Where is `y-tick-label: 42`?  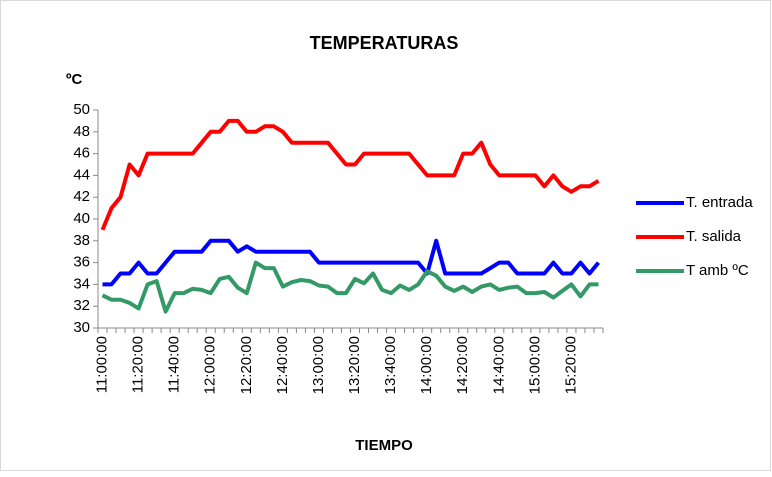
y-tick-label: 42 is located at coordinates (81, 196).